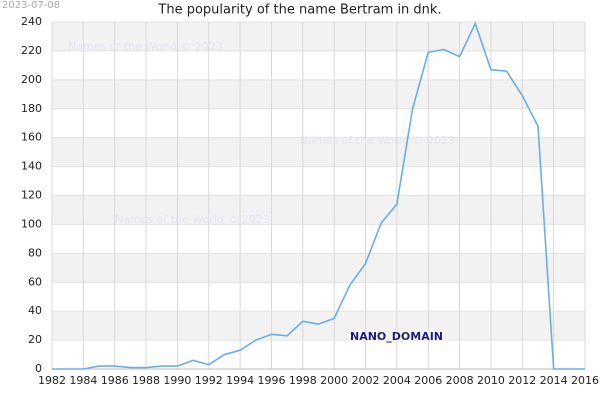  Describe the element at coordinates (35, 281) in the screenshot. I see `y-tick-label: 60` at that location.